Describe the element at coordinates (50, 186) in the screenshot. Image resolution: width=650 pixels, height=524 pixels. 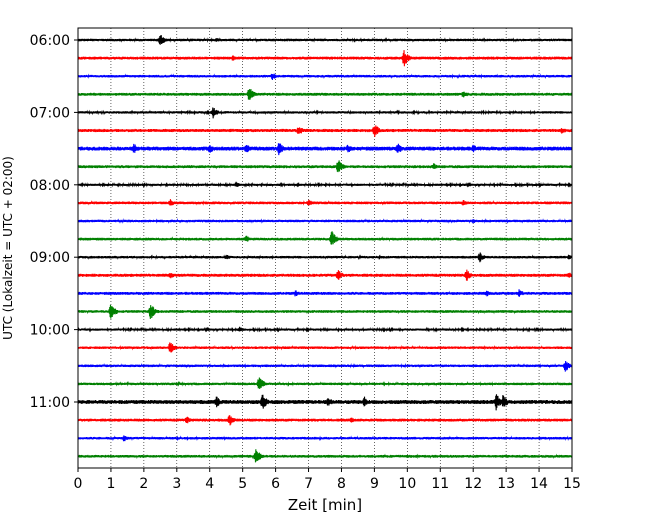
I see `y-tick-label: 08:00` at that location.